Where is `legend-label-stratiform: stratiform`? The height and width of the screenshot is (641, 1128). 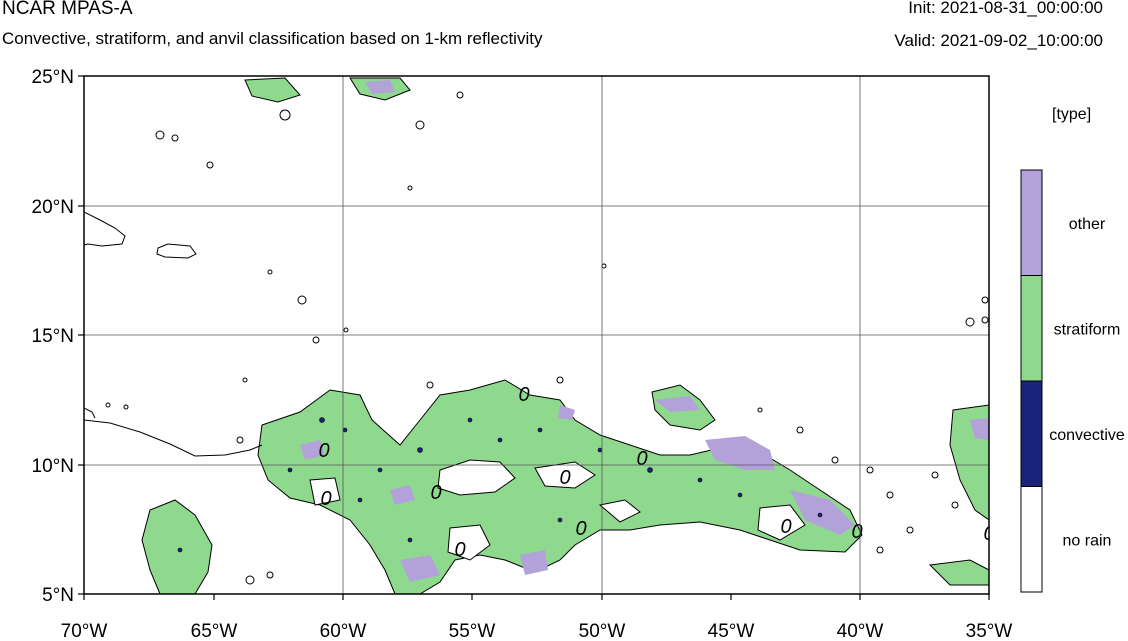 legend-label-stratiform: stratiform is located at coordinates (1087, 329).